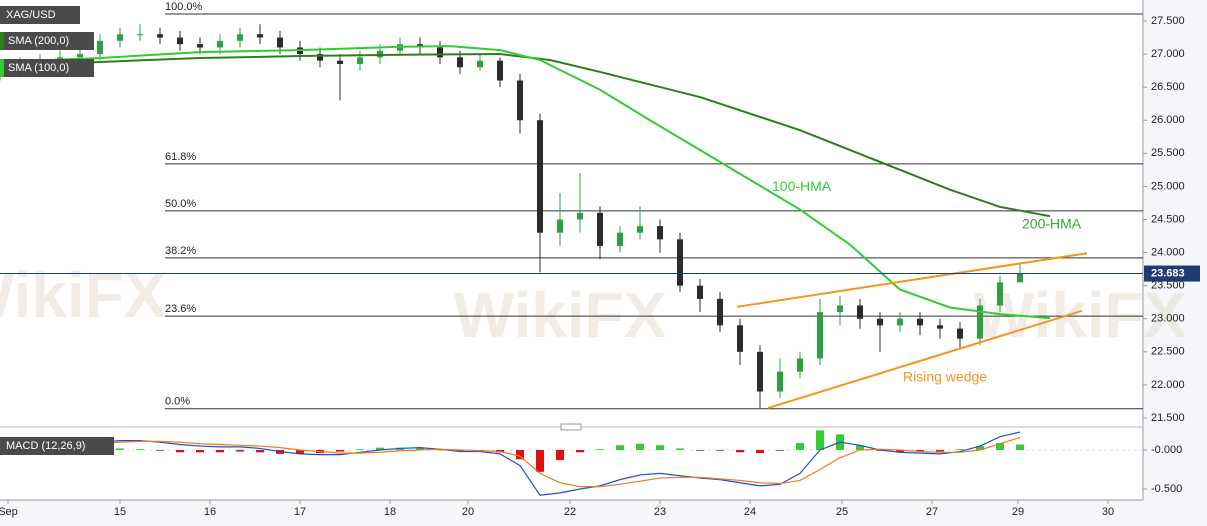  Describe the element at coordinates (660, 512) in the screenshot. I see `x-tick-label: 23` at that location.